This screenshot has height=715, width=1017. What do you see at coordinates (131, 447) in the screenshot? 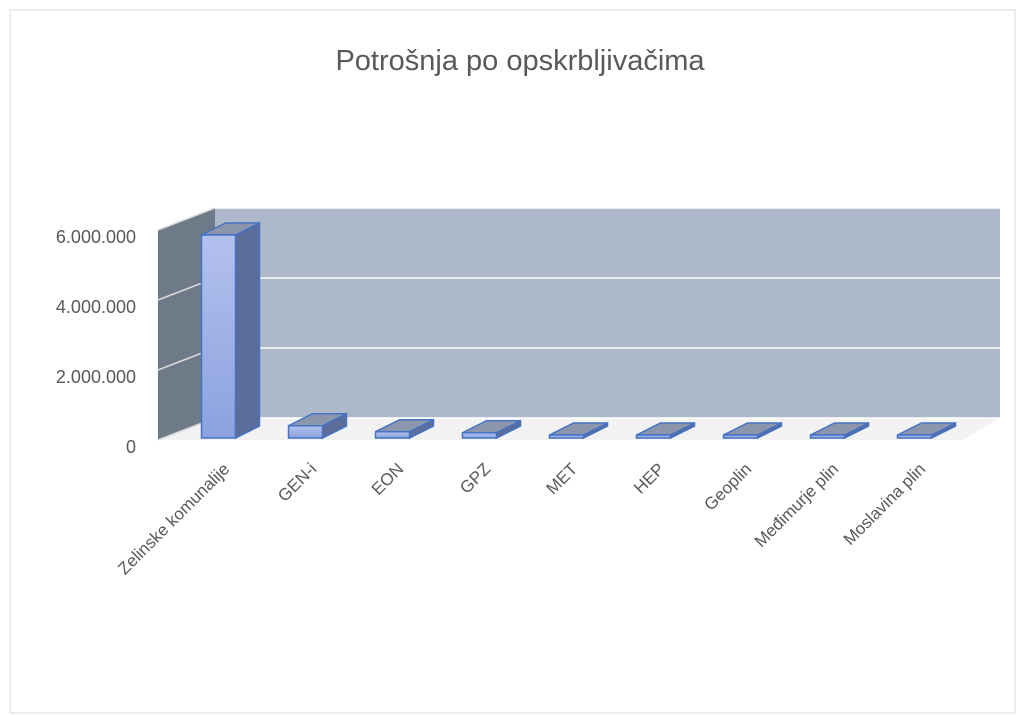
I see `y-tick-label: 0` at bounding box center [131, 447].